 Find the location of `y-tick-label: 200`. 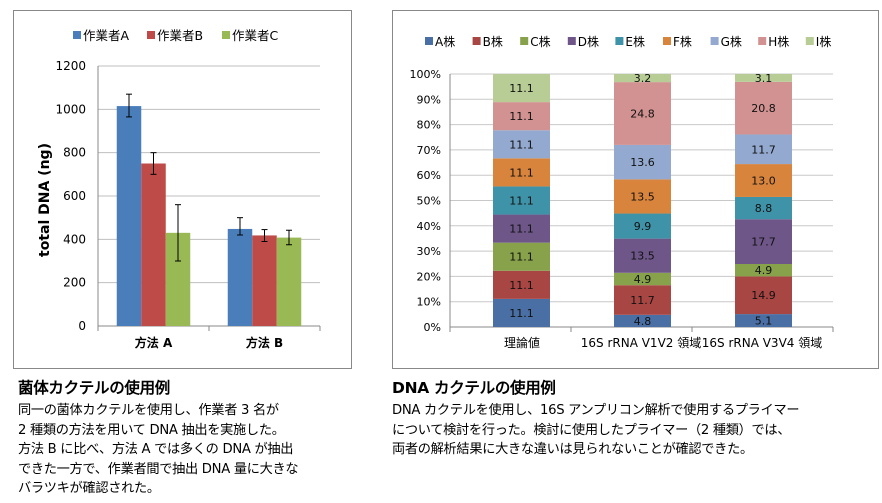

y-tick-label: 200 is located at coordinates (74, 283).